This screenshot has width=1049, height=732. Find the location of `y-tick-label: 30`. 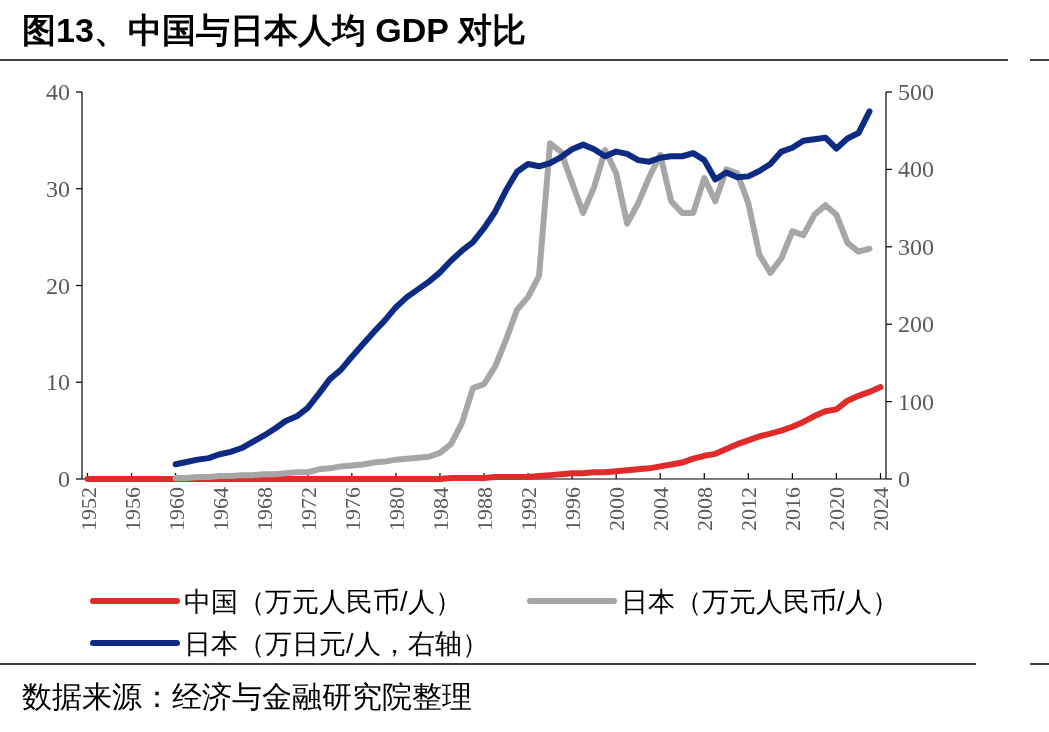

y-tick-label: 30 is located at coordinates (58, 188).